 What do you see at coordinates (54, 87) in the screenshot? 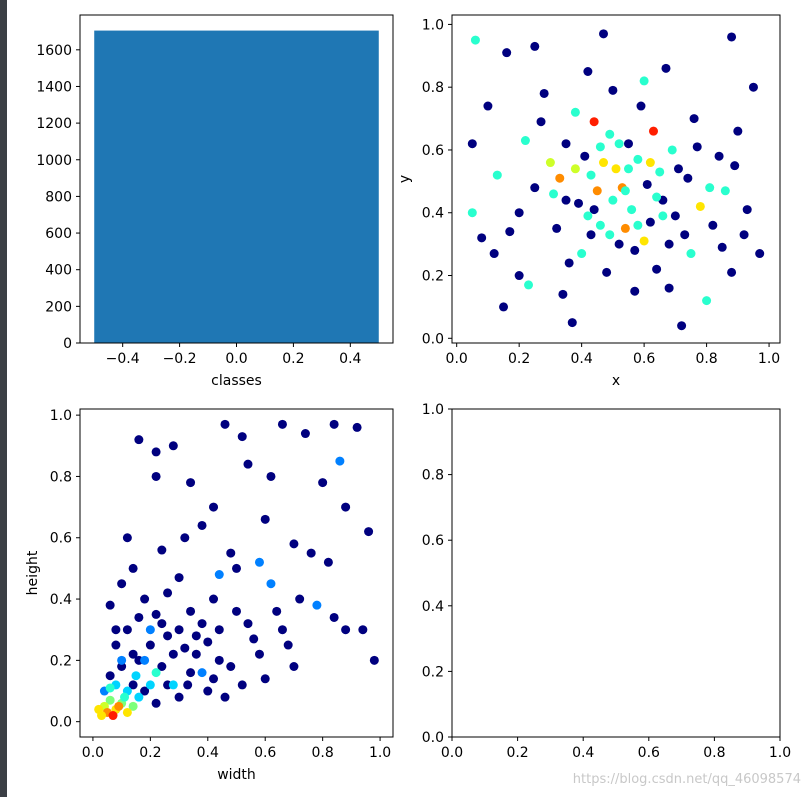
I see `y-tick-label: 1400` at bounding box center [54, 87].